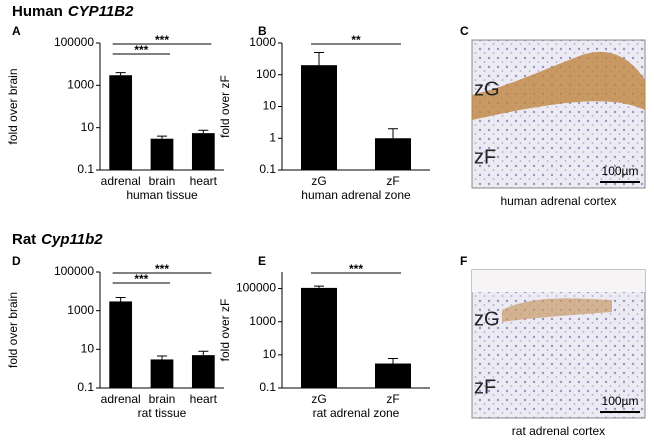 This screenshot has height=444, width=654. Describe the element at coordinates (16, 31) in the screenshot. I see `panel-letter: A` at that location.